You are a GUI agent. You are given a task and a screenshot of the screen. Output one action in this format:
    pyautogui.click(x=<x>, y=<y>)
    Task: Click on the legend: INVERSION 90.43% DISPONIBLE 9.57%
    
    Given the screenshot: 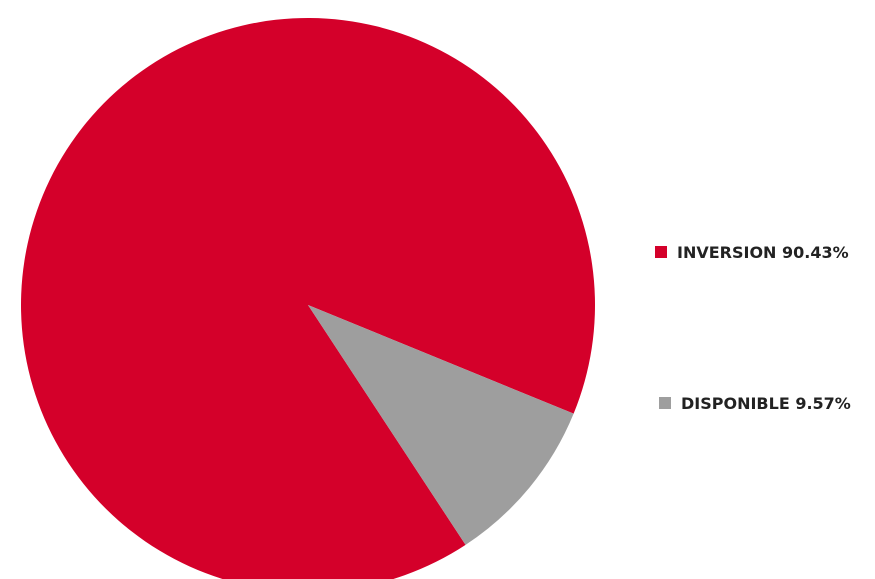 What is the action you would take?
    pyautogui.click(x=753, y=328)
    